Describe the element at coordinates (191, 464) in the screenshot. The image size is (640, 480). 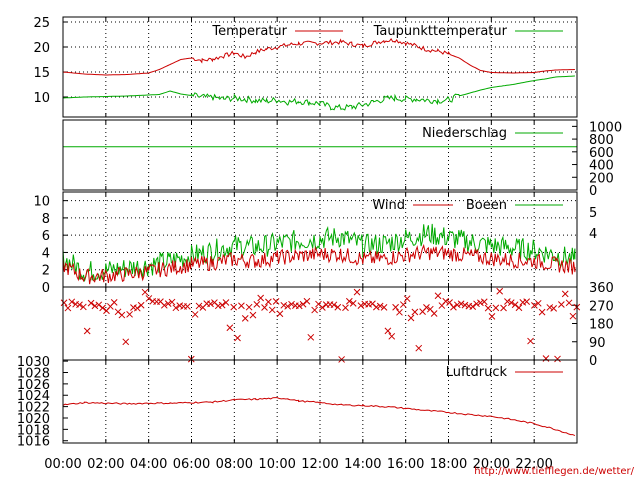
I see `x-tick-label: 06:00` at that location.